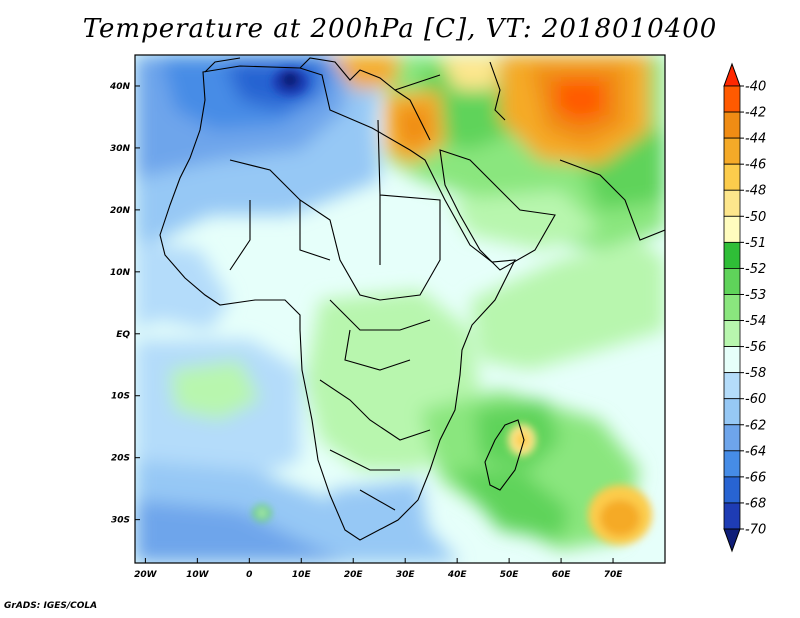  I want to click on colorbar-label: -66, so click(755, 477).